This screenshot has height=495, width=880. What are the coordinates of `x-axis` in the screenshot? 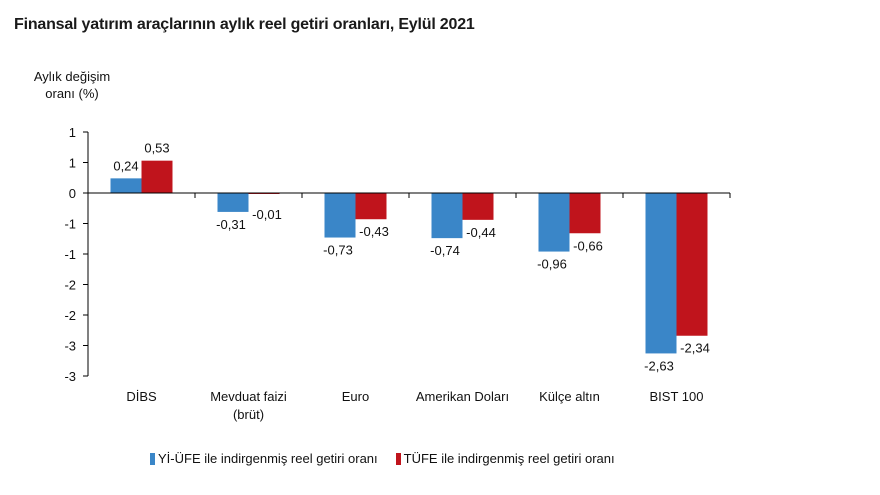 It's located at (409, 195).